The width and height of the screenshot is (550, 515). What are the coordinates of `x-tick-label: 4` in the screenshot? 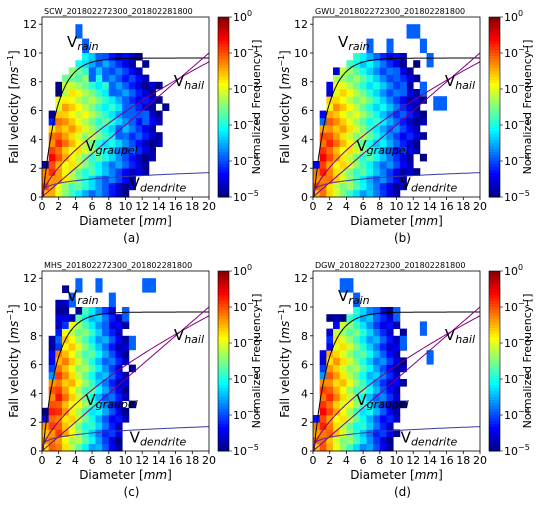 It's located at (346, 206).